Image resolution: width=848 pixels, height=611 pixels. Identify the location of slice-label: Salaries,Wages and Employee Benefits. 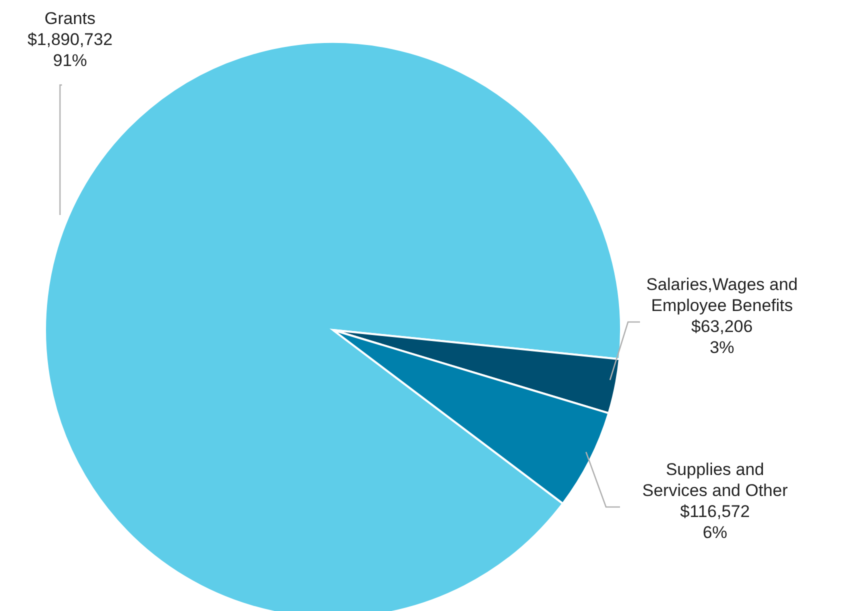
(722, 295).